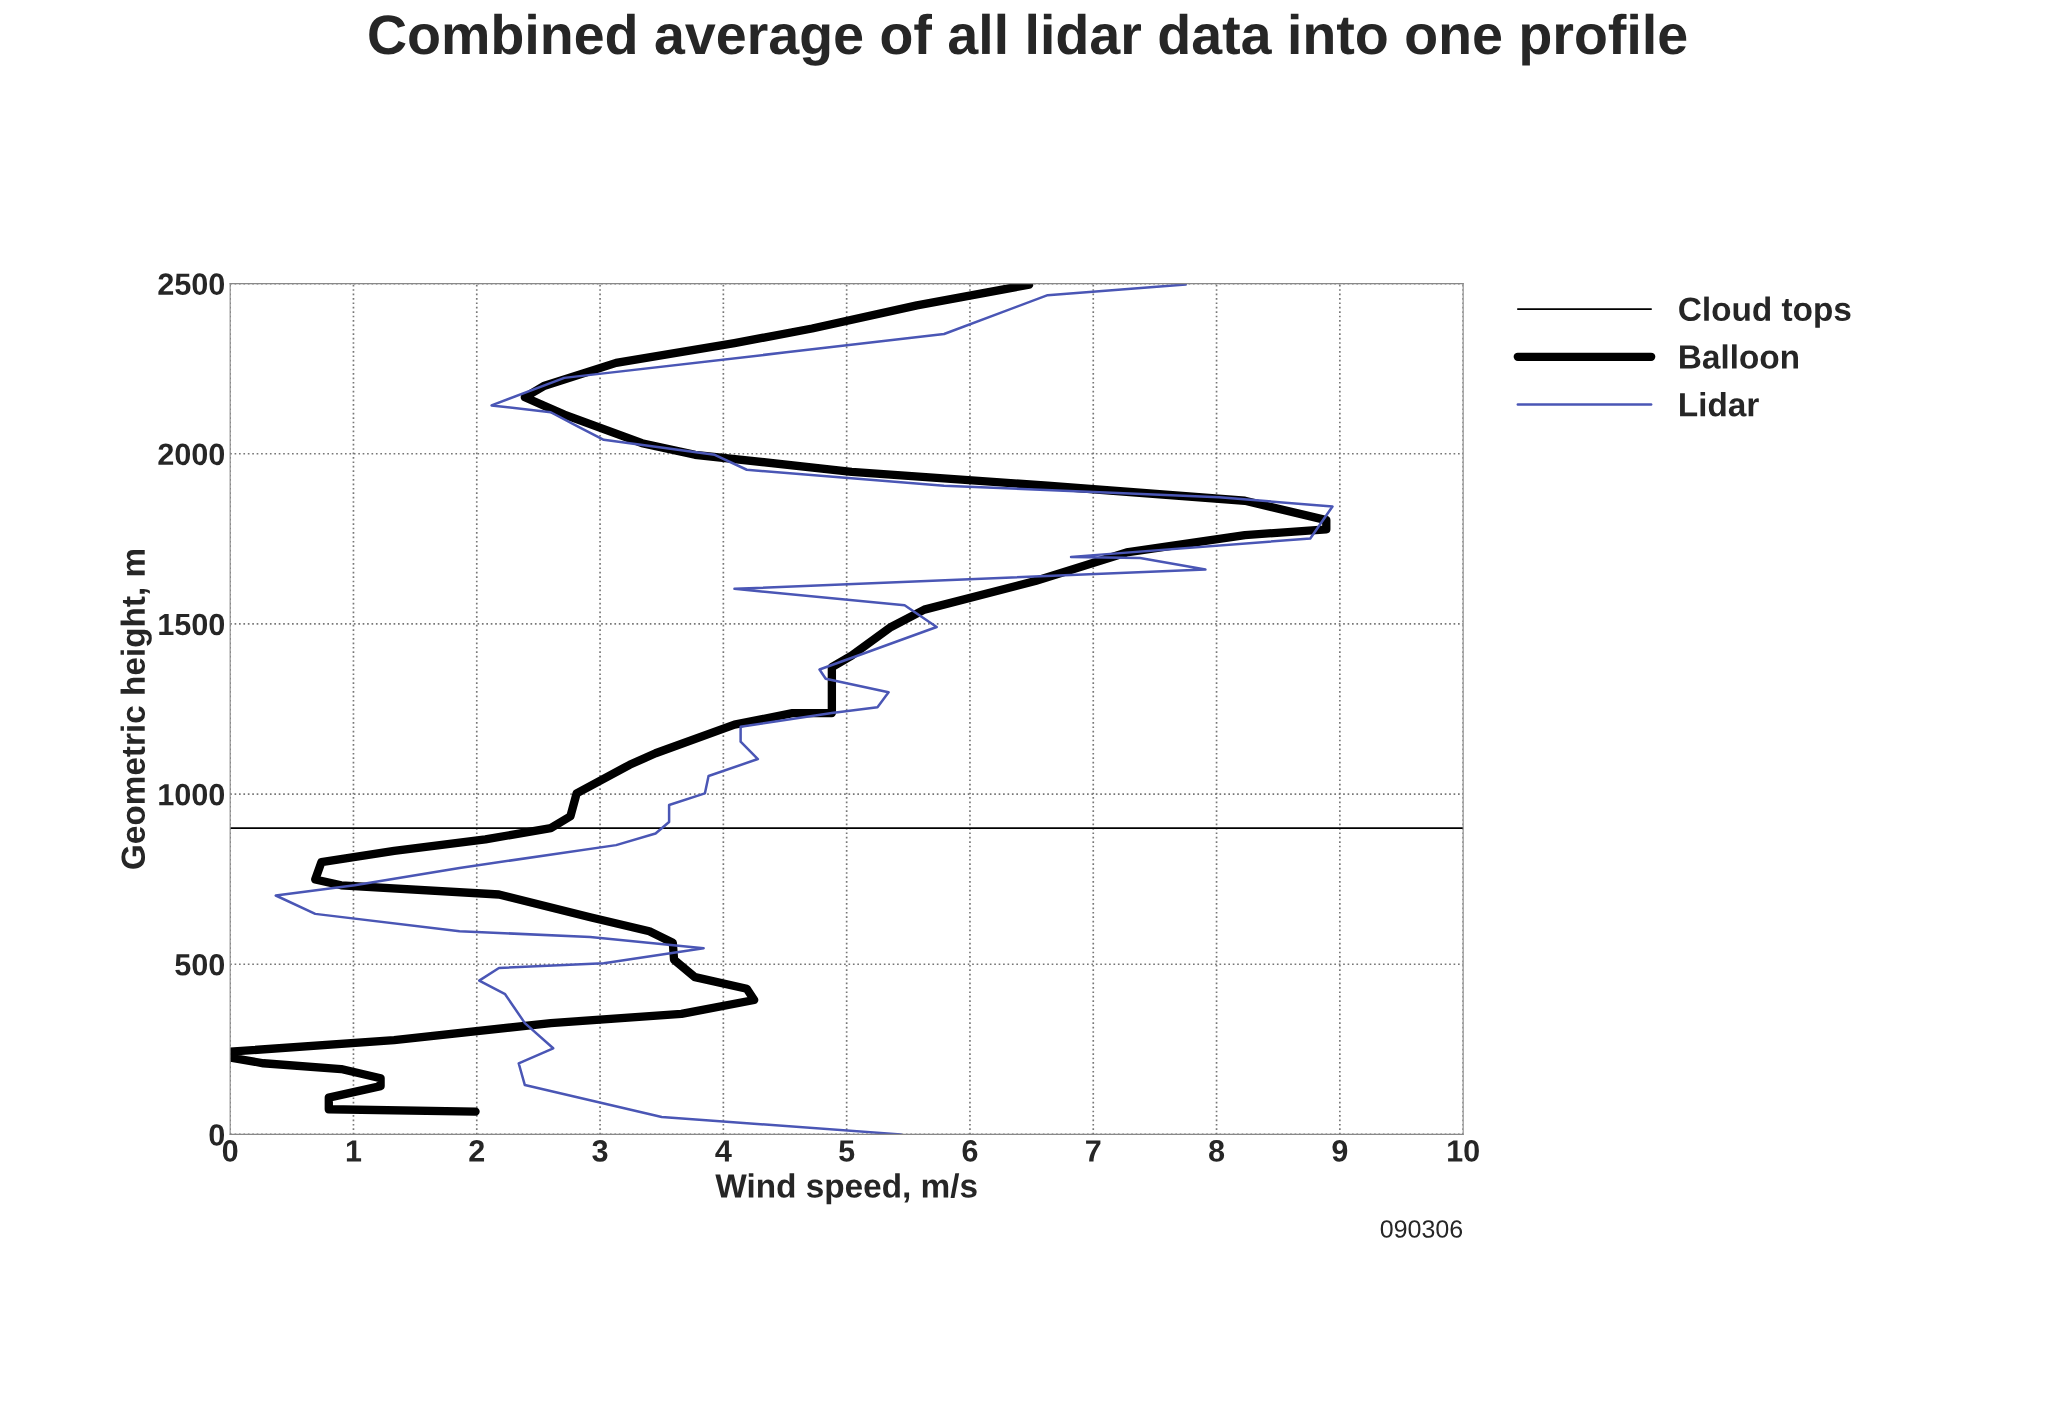 This screenshot has height=1418, width=2055. I want to click on y-tick-label: 2500, so click(191, 284).